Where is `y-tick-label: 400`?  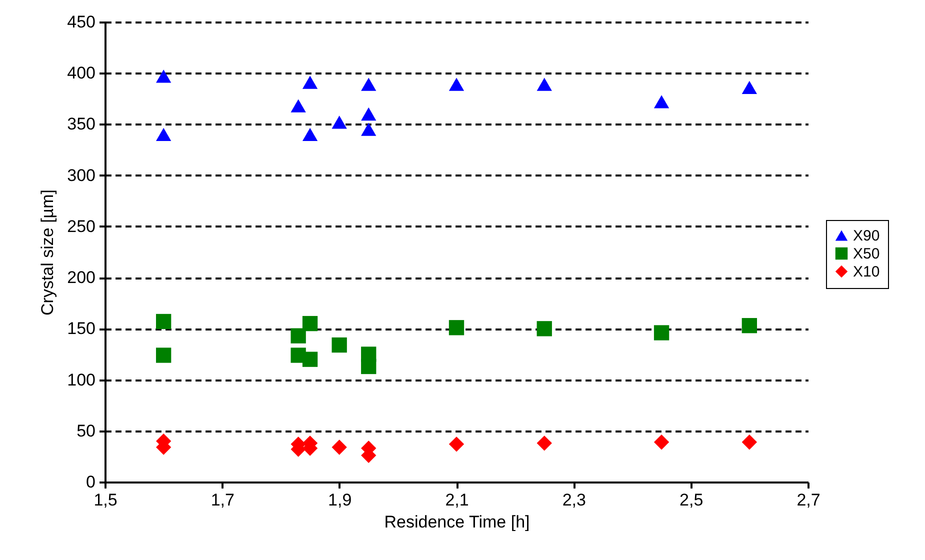
y-tick-label: 400 is located at coordinates (81, 73).